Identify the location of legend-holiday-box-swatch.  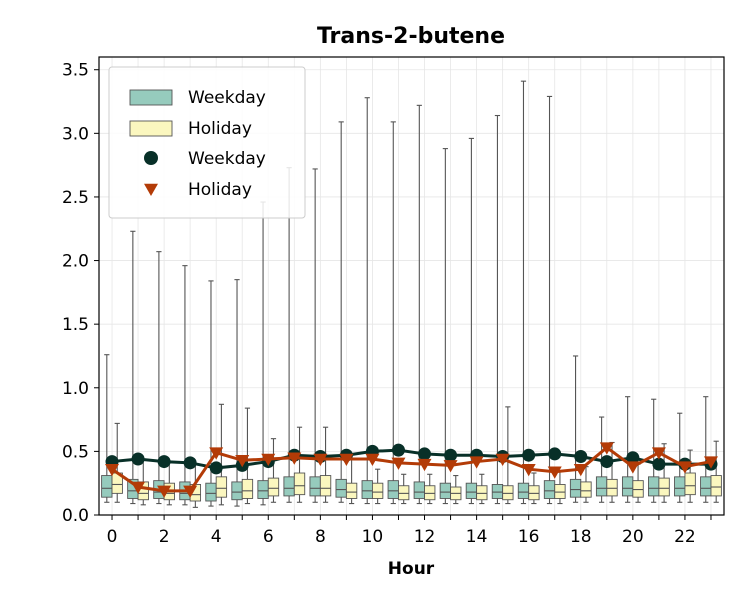
(151, 128).